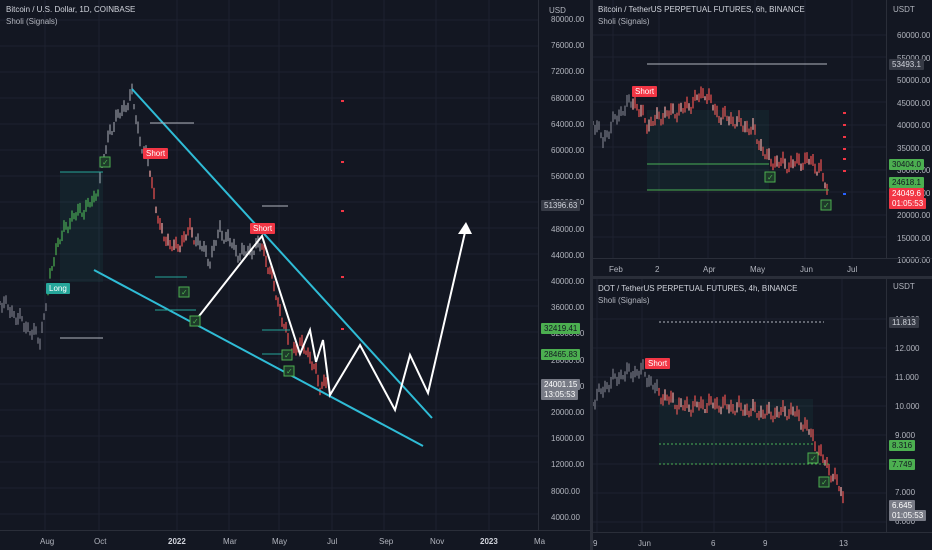  What do you see at coordinates (568, 124) in the screenshot?
I see `price-tick: 64000.00` at bounding box center [568, 124].